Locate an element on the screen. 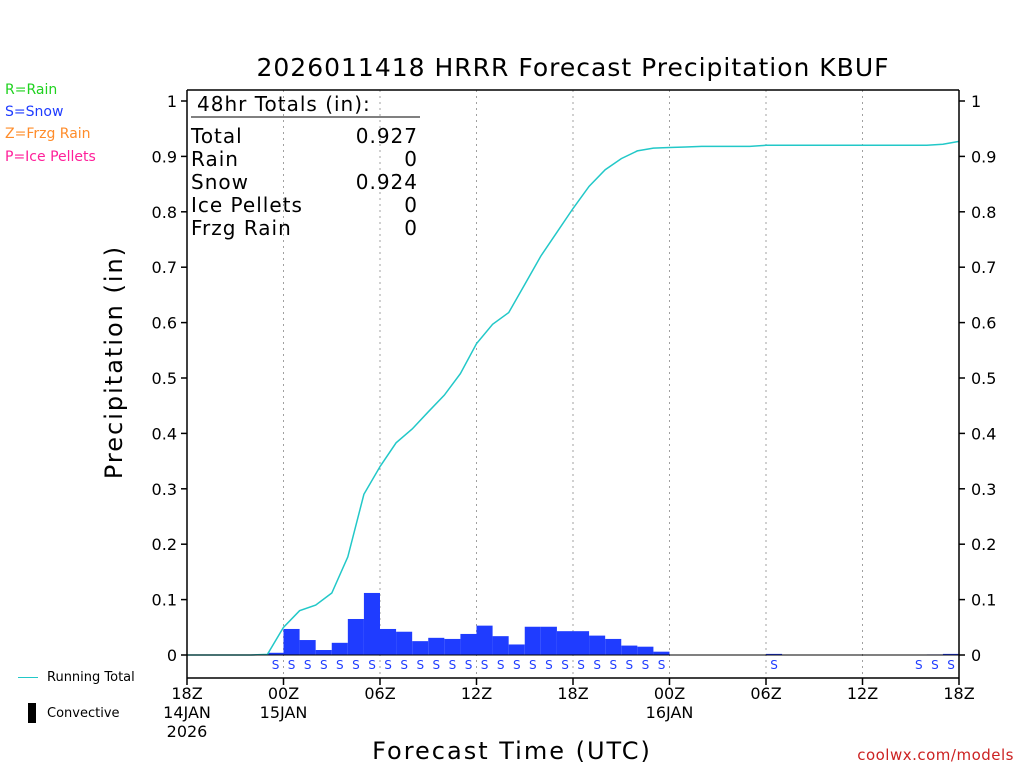 The width and height of the screenshot is (1024, 768). y-tick-label-right: 0 is located at coordinates (976, 655).